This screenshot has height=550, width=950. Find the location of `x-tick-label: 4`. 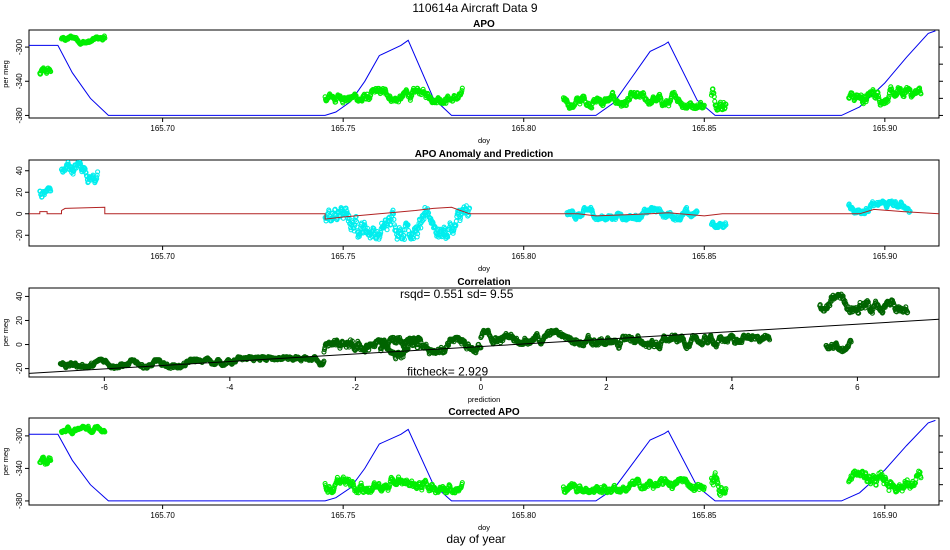

x-tick-label: 4 is located at coordinates (732, 387).